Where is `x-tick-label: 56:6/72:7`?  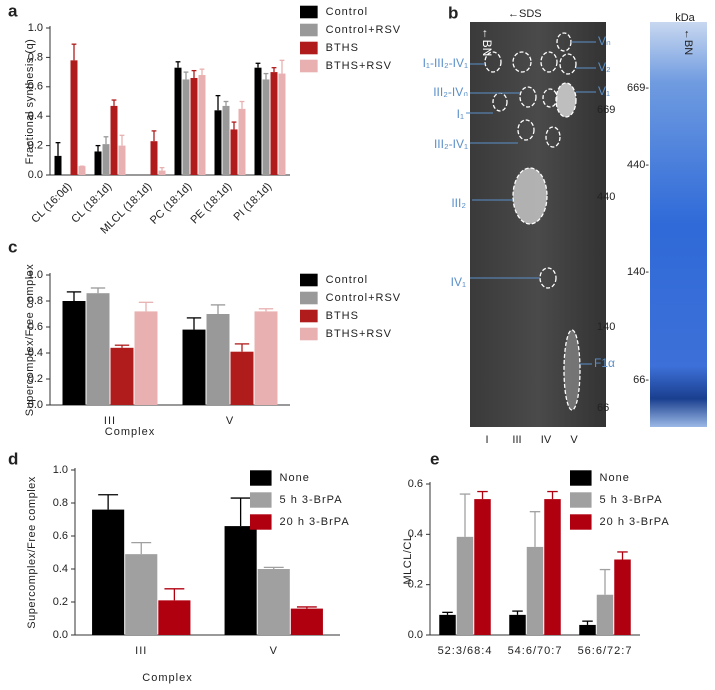 x-tick-label: 56:6/72:7 is located at coordinates (605, 651).